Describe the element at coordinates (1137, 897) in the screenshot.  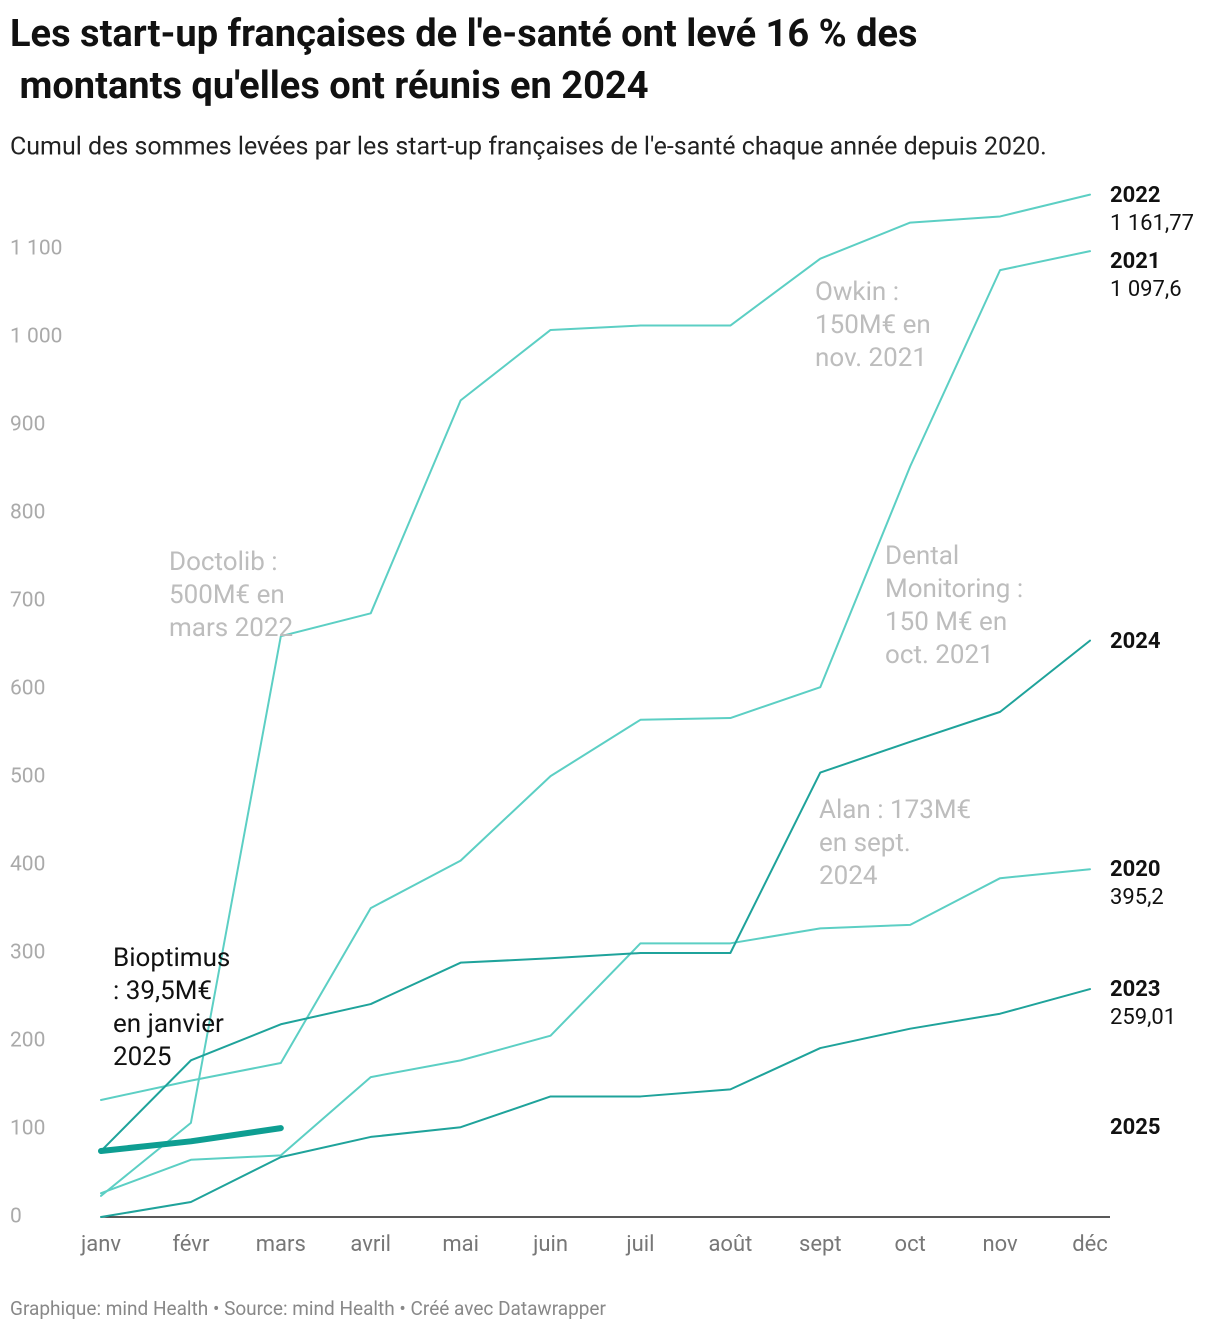
I see `value-label: 395,2` at that location.